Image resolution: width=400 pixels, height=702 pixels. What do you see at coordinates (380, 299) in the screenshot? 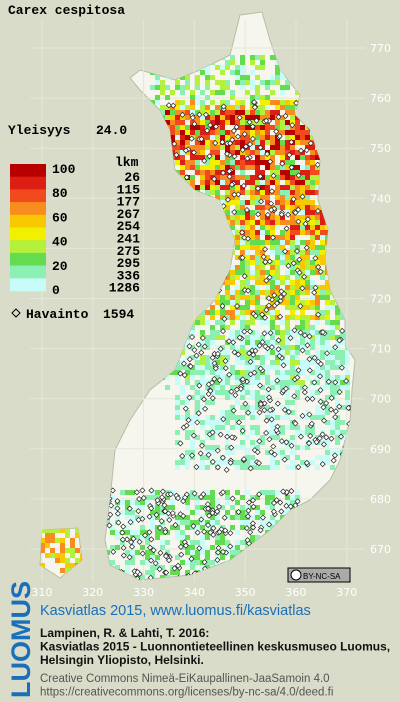
I see `y-tick-label: 720` at bounding box center [380, 299].